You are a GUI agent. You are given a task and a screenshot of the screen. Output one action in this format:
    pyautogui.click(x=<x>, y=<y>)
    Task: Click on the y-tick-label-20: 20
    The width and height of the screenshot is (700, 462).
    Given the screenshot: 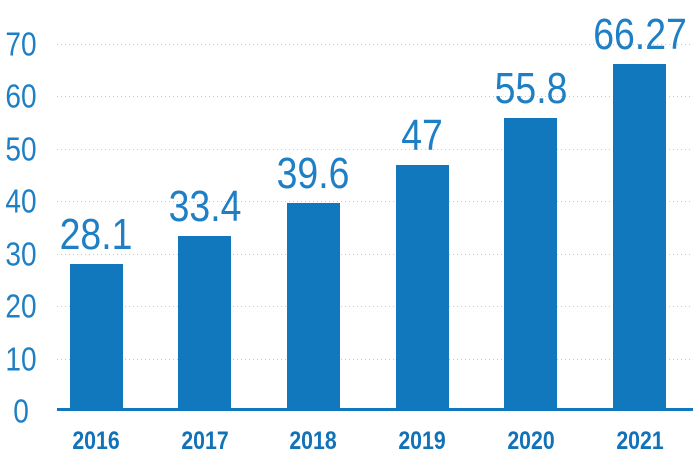 What is the action you would take?
    pyautogui.click(x=21, y=306)
    